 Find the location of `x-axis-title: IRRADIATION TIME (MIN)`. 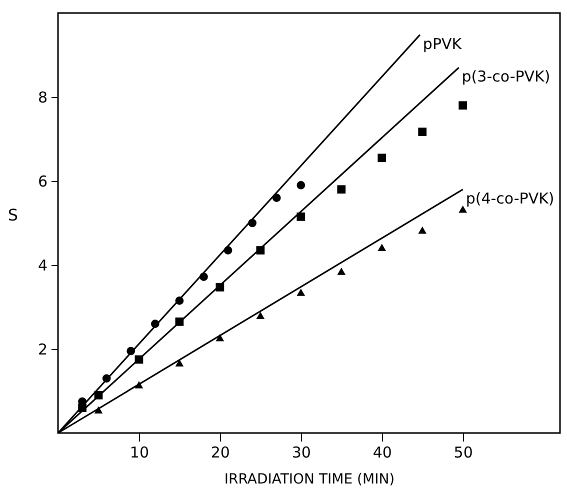

x-axis-title: IRRADIATION TIME (MIN) is located at coordinates (309, 480).